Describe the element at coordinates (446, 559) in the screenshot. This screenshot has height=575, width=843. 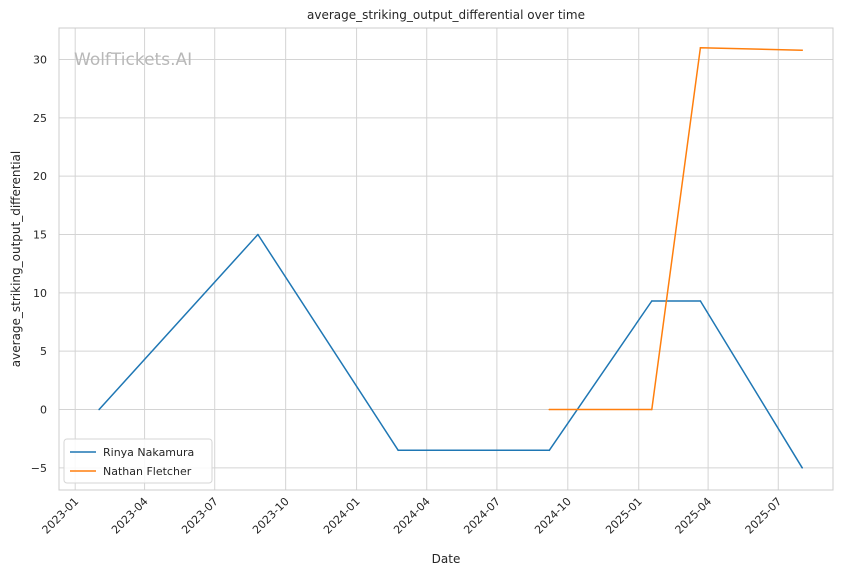
I see `x-axis-label: Date` at that location.